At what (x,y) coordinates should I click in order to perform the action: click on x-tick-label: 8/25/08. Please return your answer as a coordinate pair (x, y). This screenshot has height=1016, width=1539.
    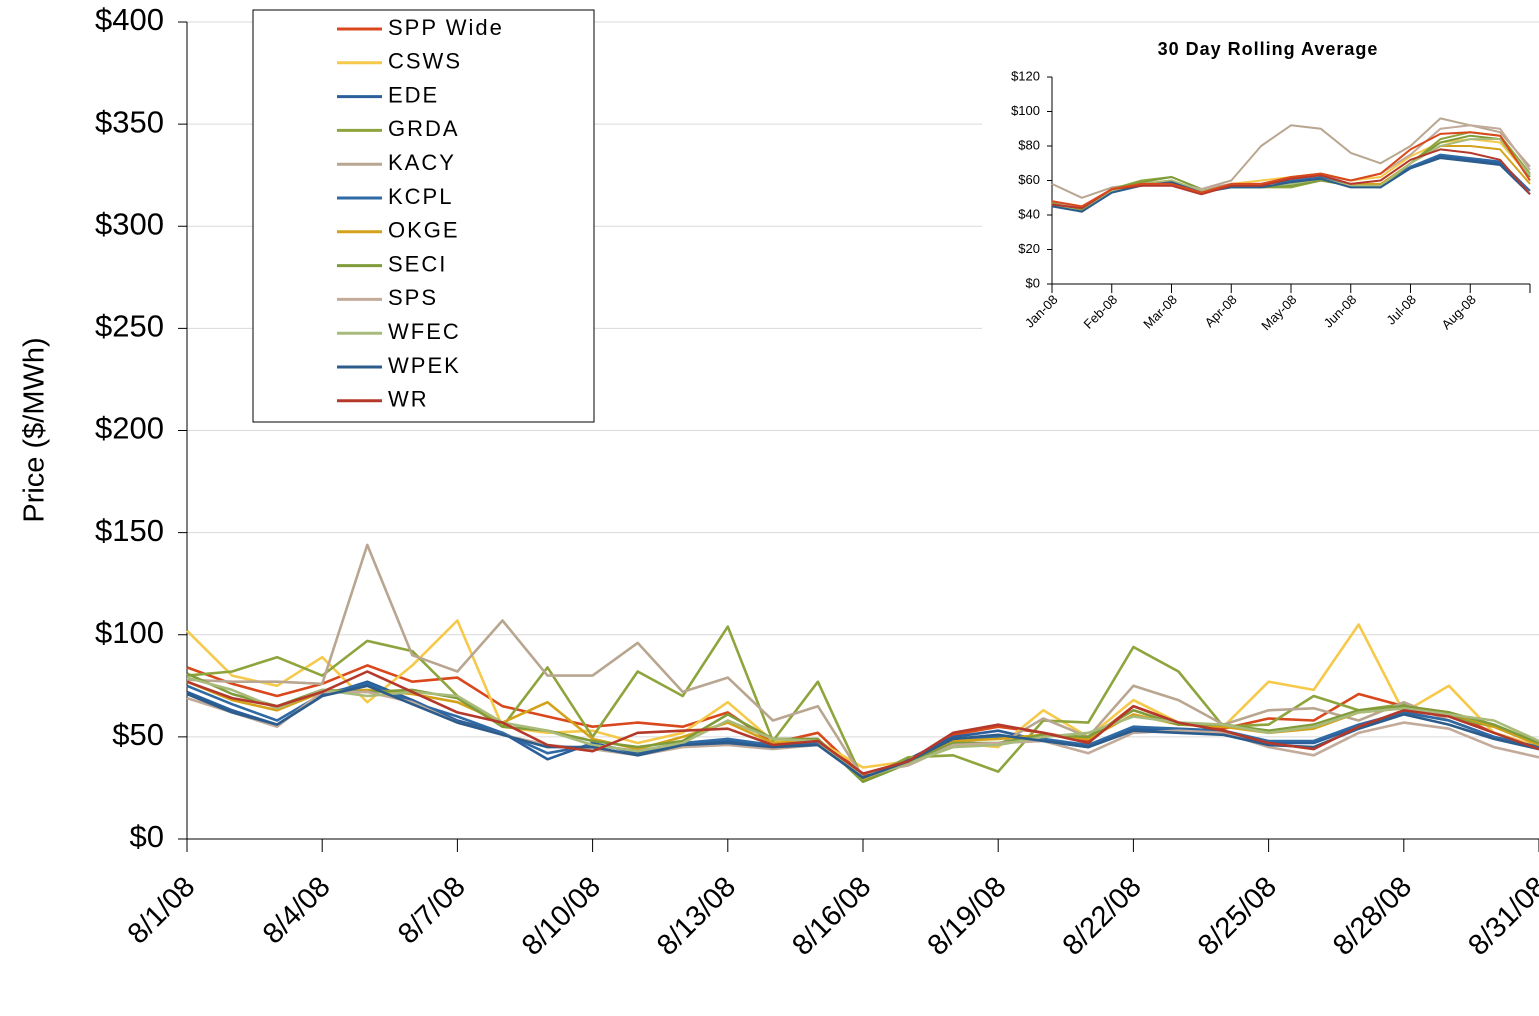
    Looking at the image, I should click on (1237, 916).